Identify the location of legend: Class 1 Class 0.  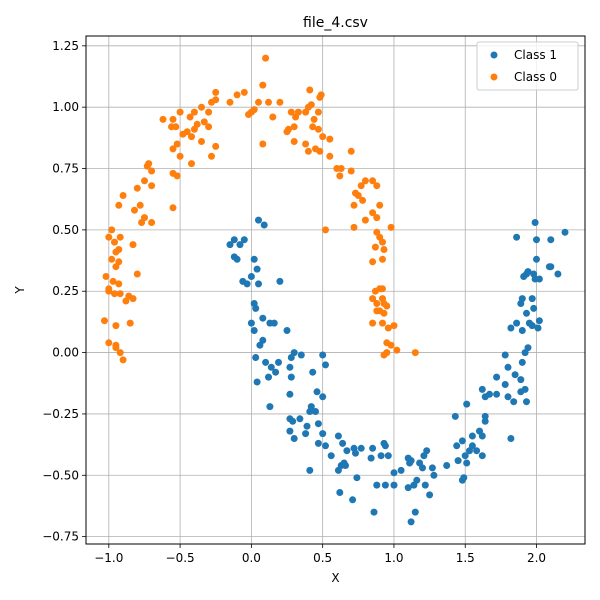
(527, 66).